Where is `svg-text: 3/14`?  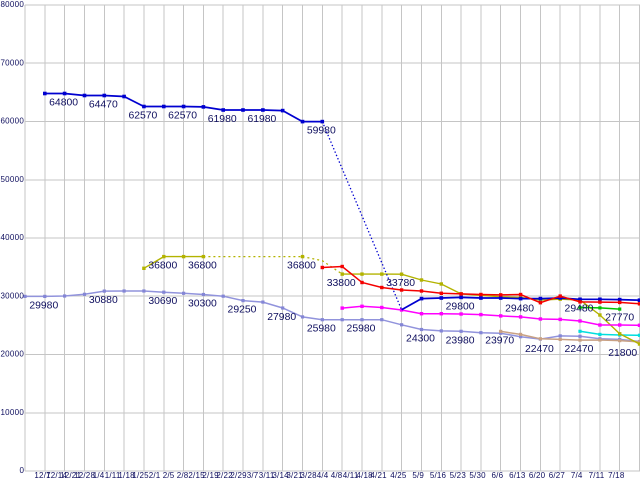 svg-text: 3/14 is located at coordinates (280, 475).